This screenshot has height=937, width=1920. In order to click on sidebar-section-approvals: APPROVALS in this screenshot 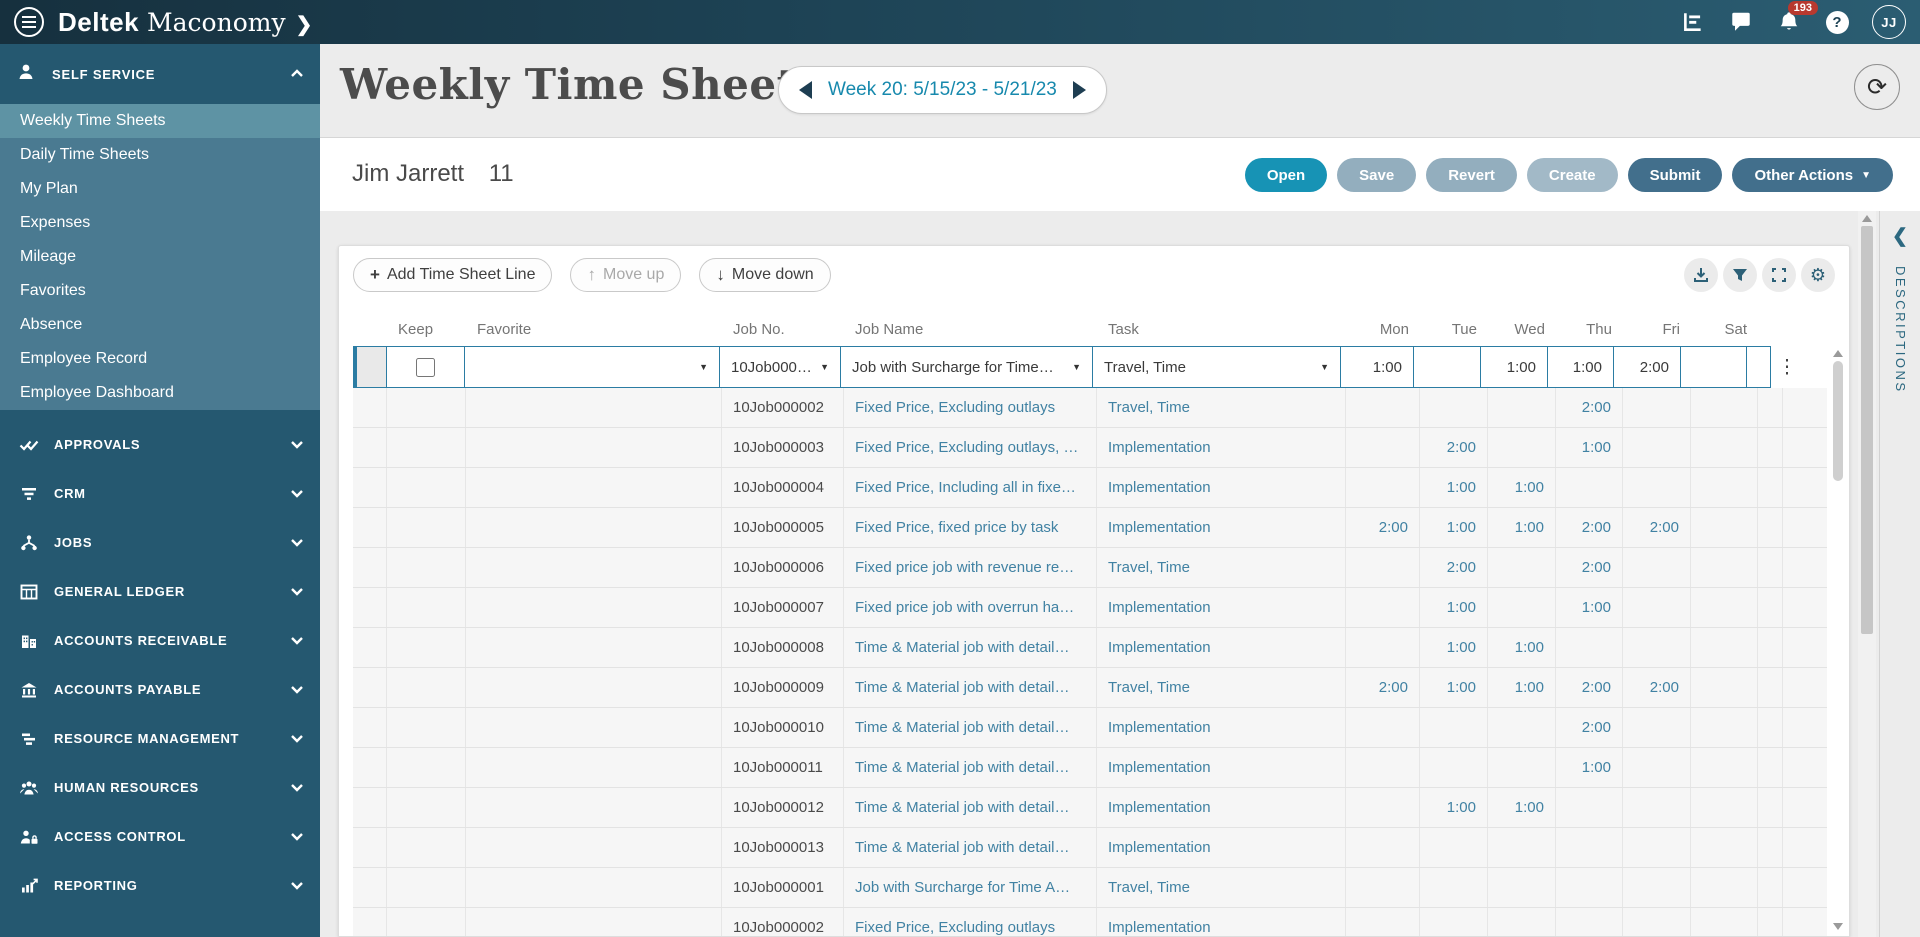, I will do `click(160, 444)`.